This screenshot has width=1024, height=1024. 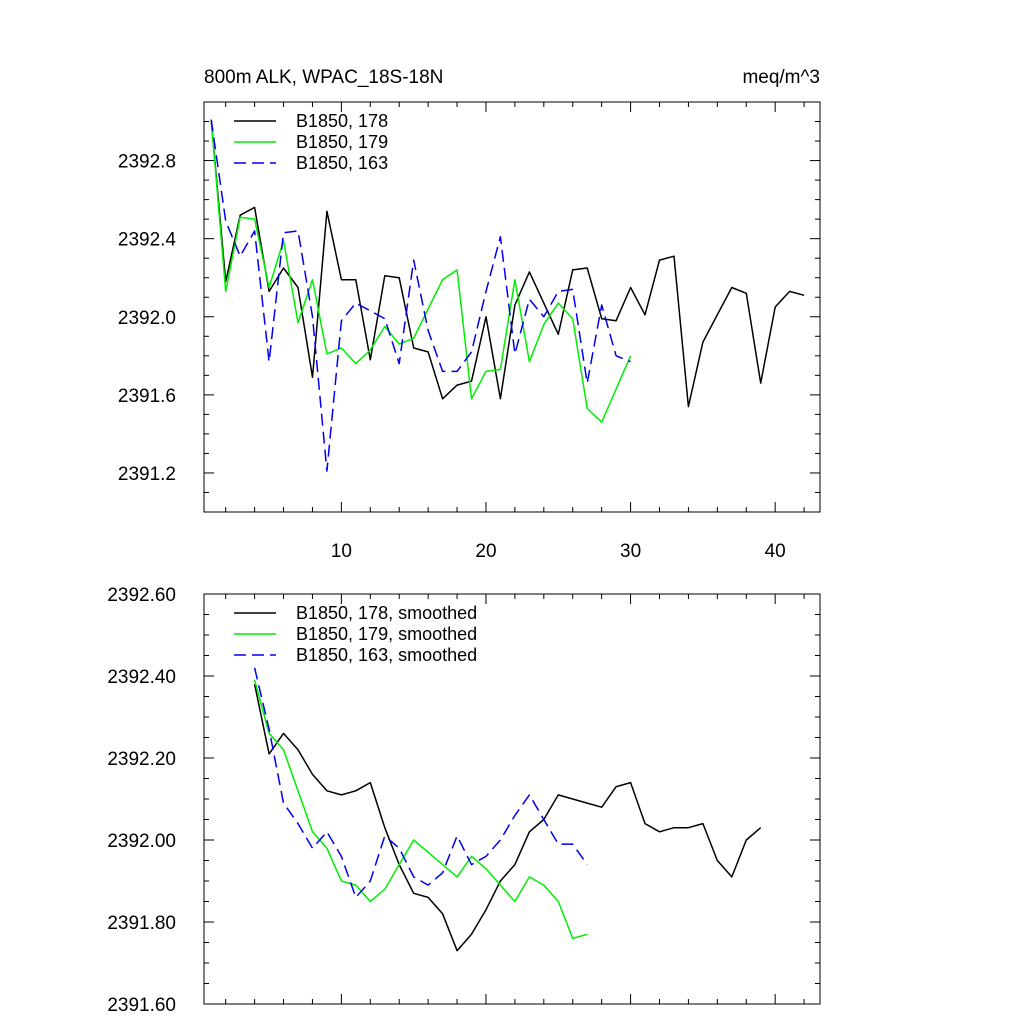 I want to click on y-tick-label: 2391.80, so click(x=141, y=923).